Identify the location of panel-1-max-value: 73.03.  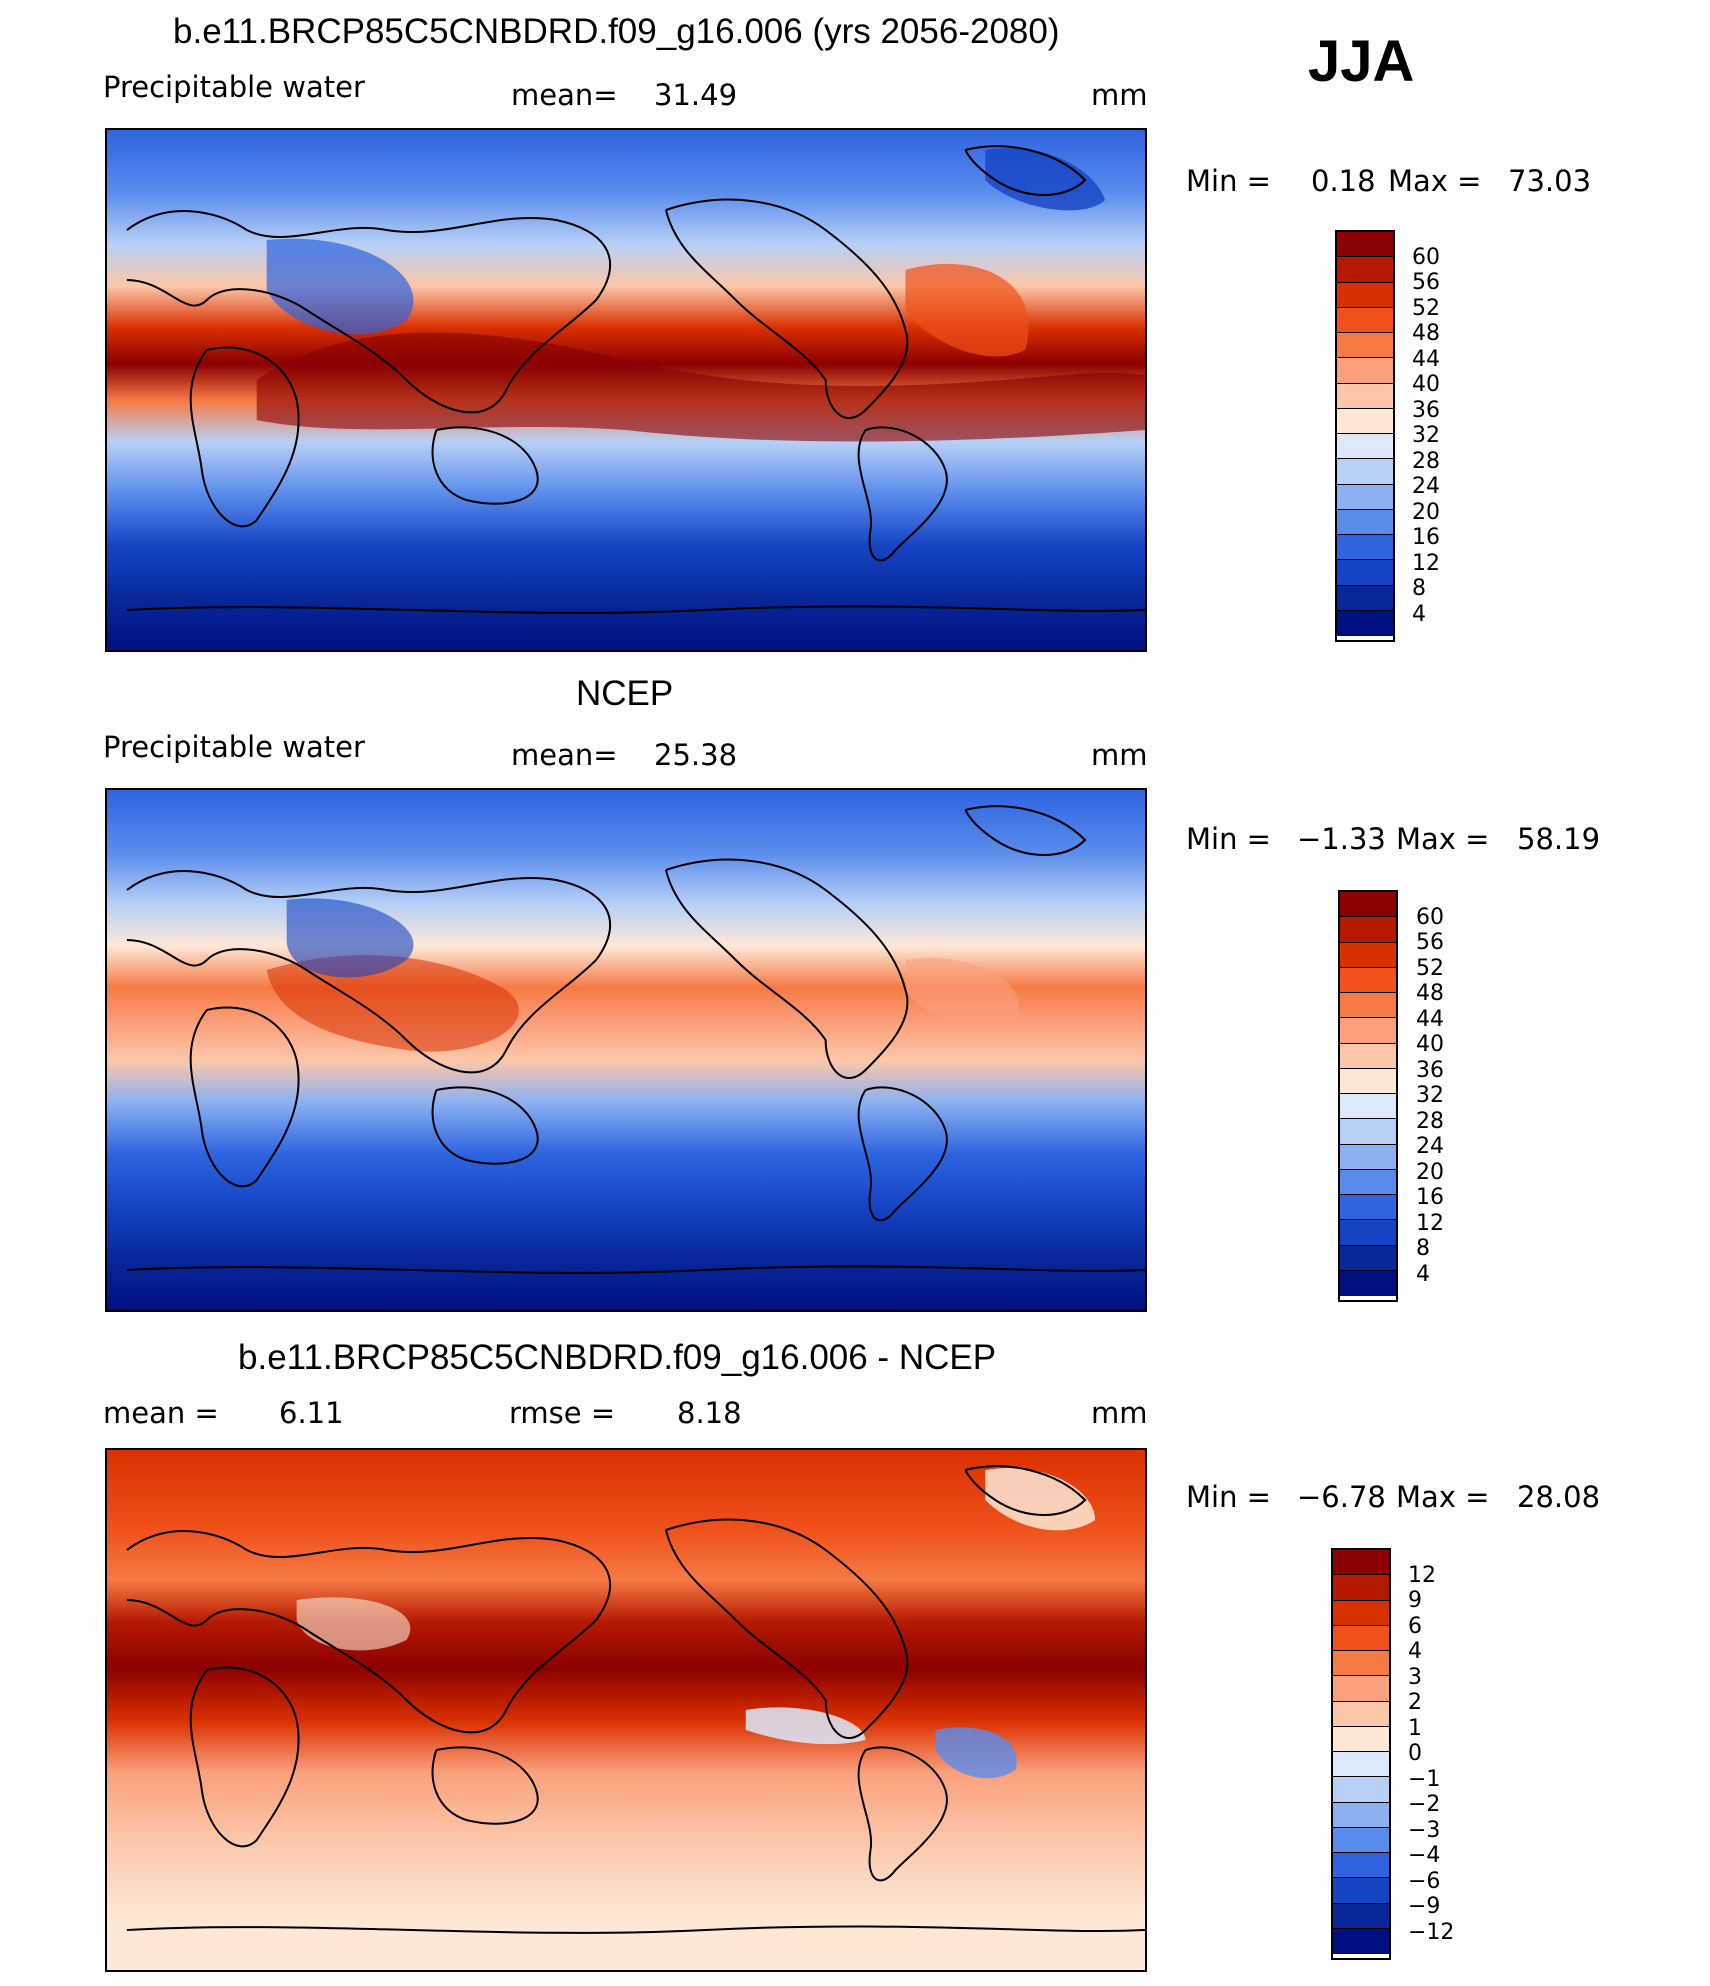
(1550, 181).